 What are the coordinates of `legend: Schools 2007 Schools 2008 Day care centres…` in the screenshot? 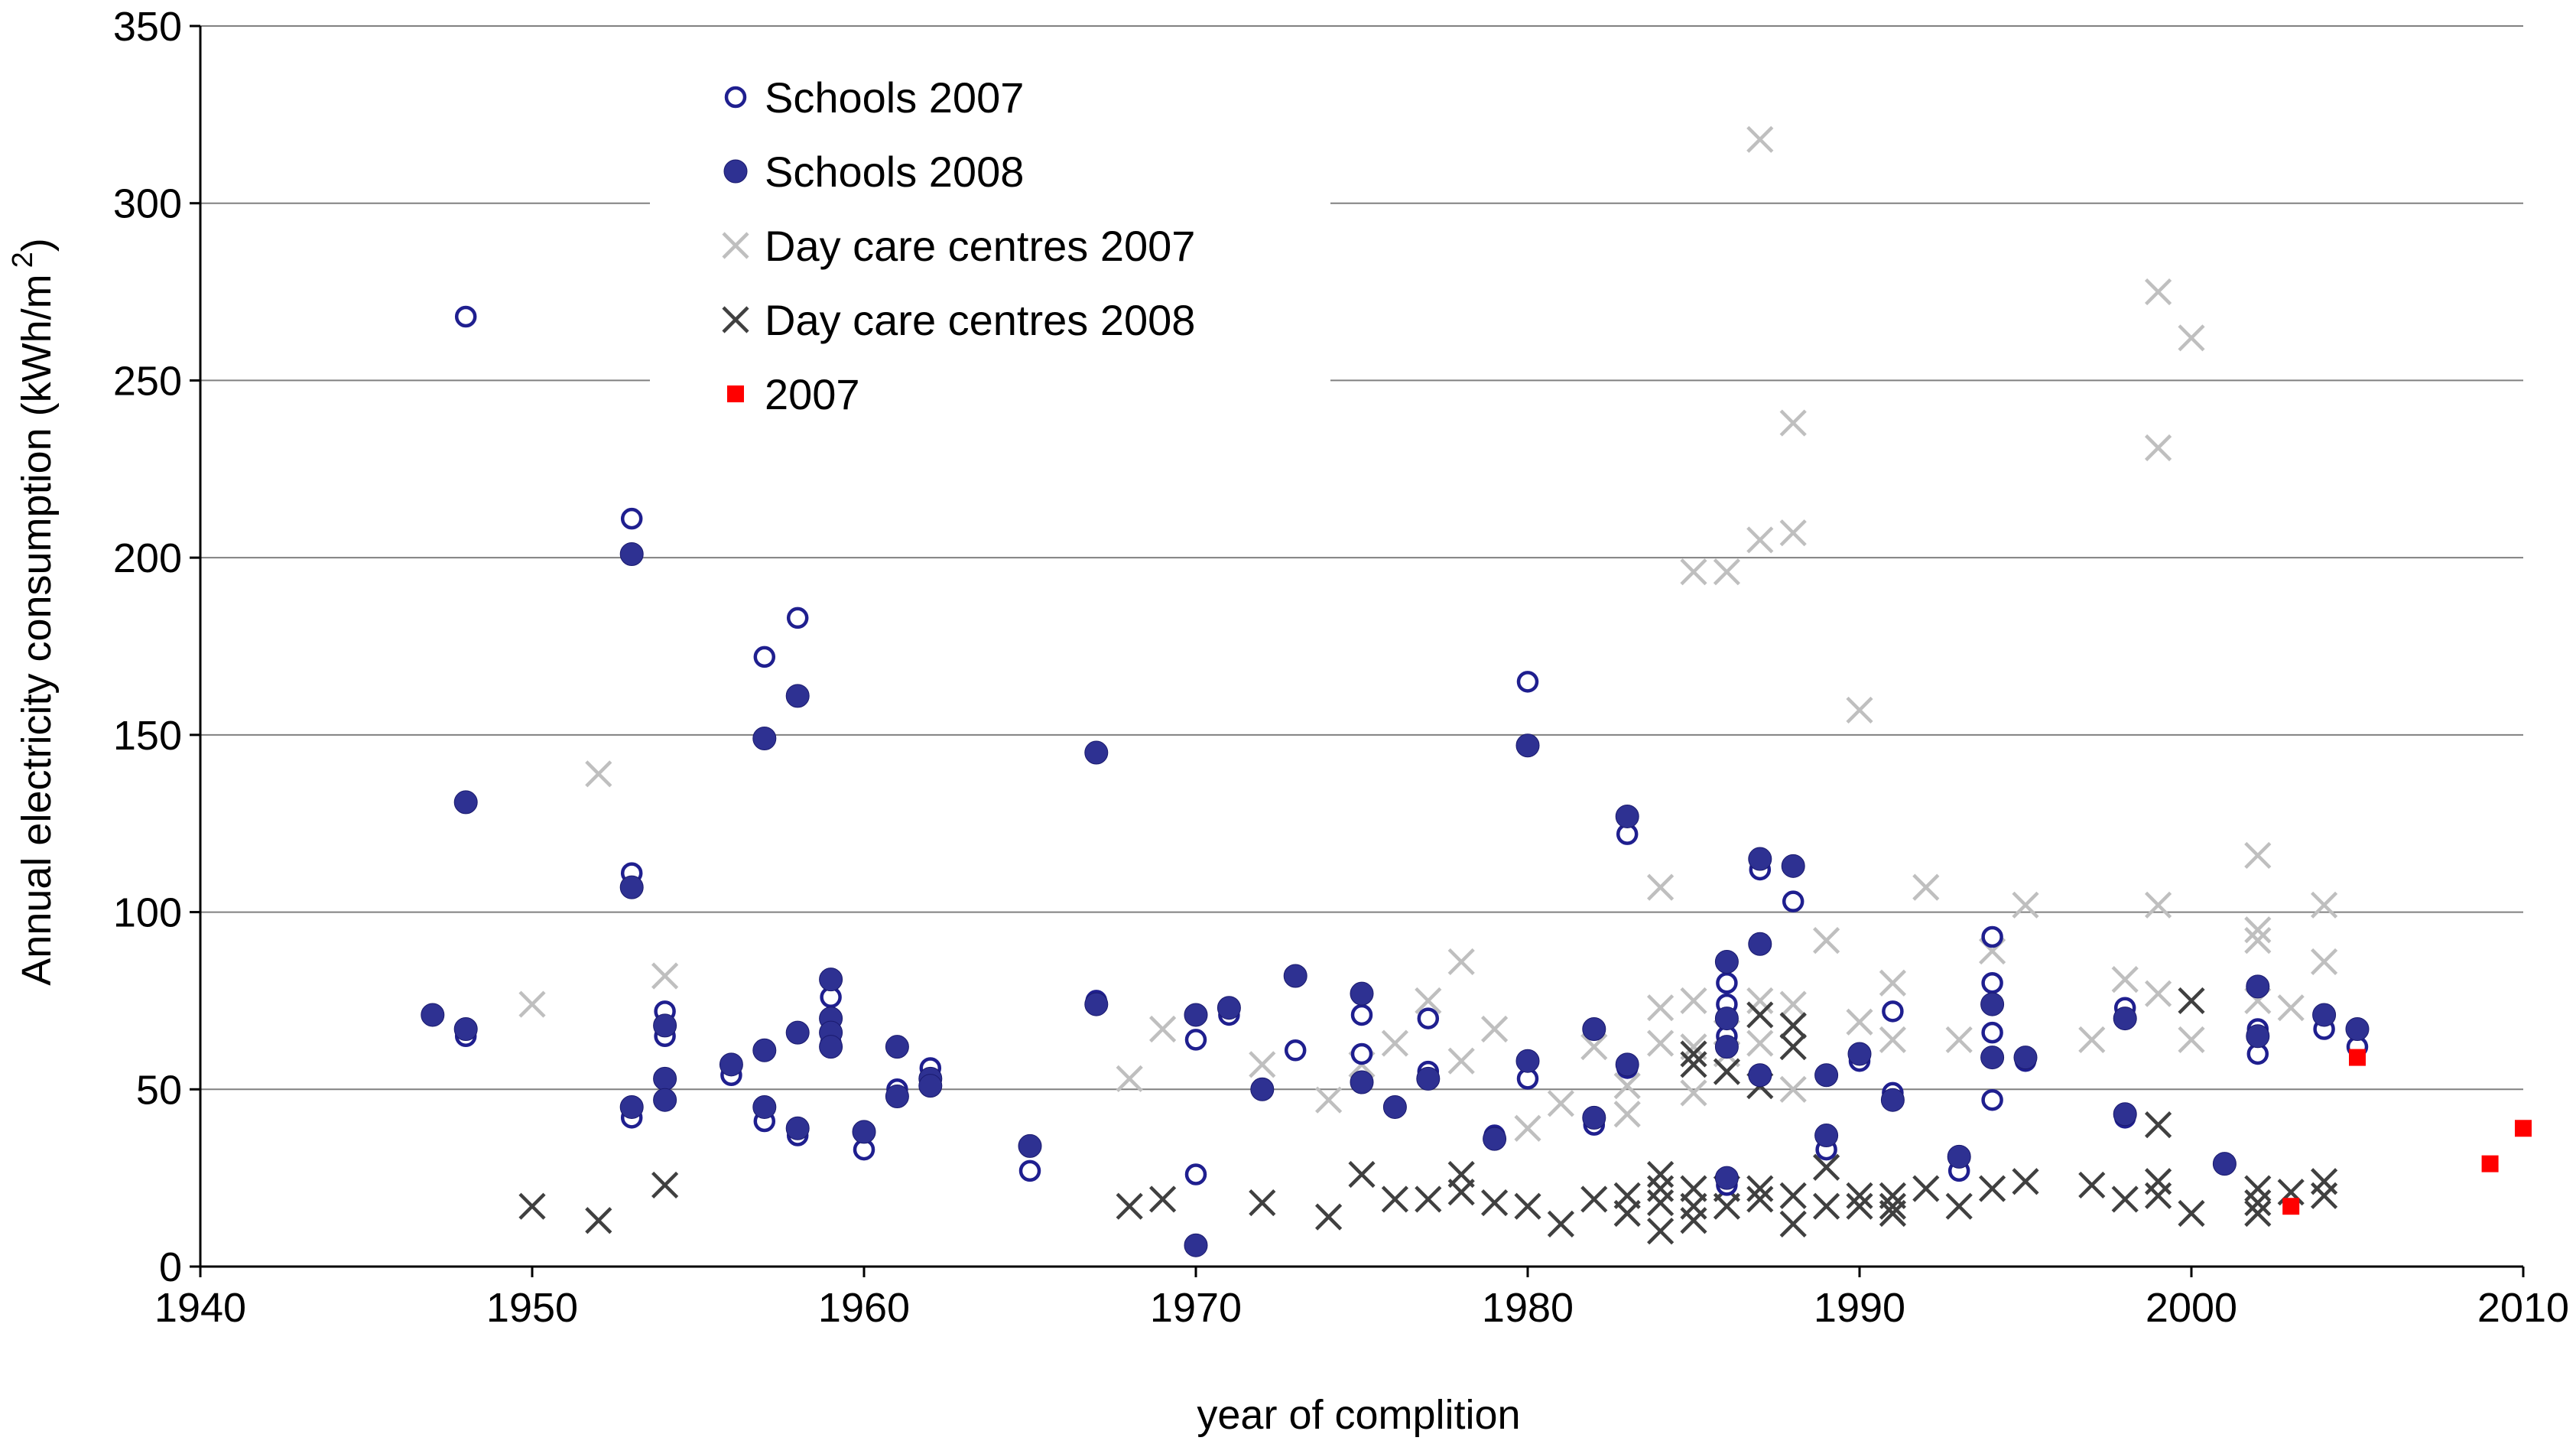 It's located at (990, 241).